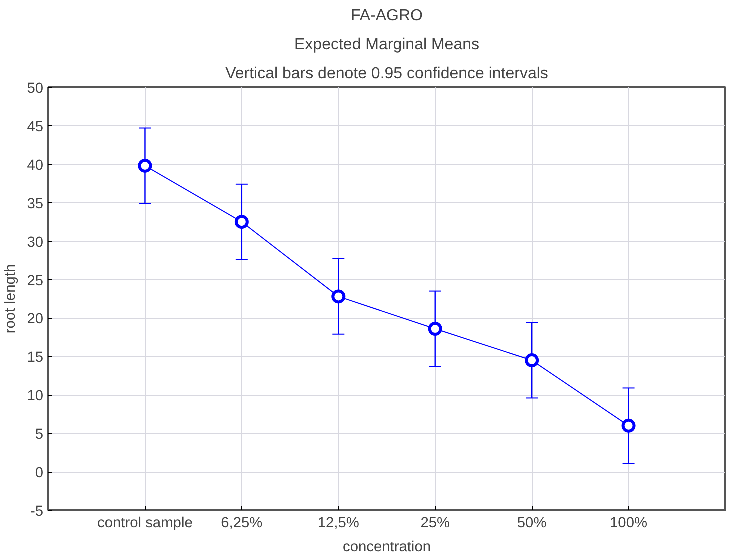  What do you see at coordinates (35, 358) in the screenshot?
I see `y-tick-label: 15` at bounding box center [35, 358].